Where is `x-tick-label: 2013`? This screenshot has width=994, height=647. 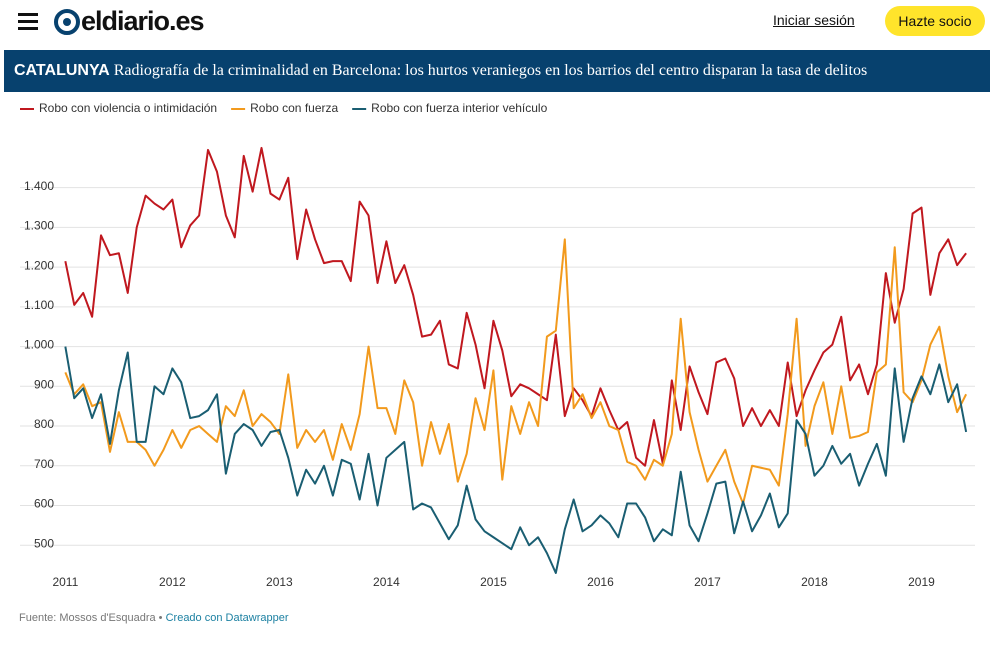 x-tick-label: 2013 is located at coordinates (279, 582).